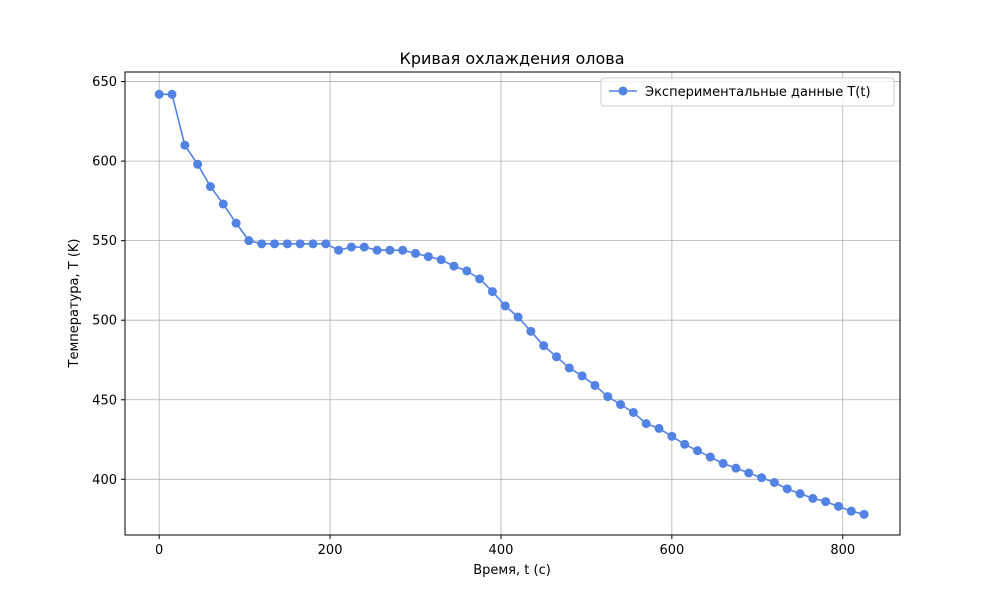 Image resolution: width=1000 pixels, height=600 pixels. What do you see at coordinates (104, 82) in the screenshot?
I see `y-tick-label: 650` at bounding box center [104, 82].